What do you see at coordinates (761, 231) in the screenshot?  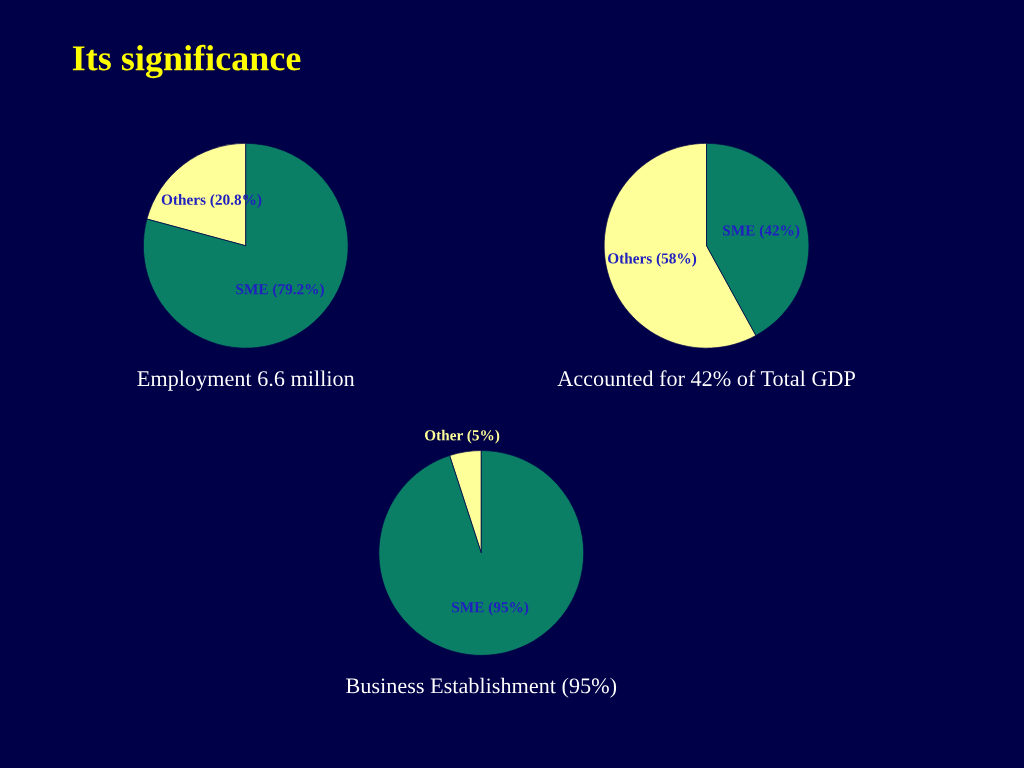 I see `slice-label: SME (42%)` at bounding box center [761, 231].